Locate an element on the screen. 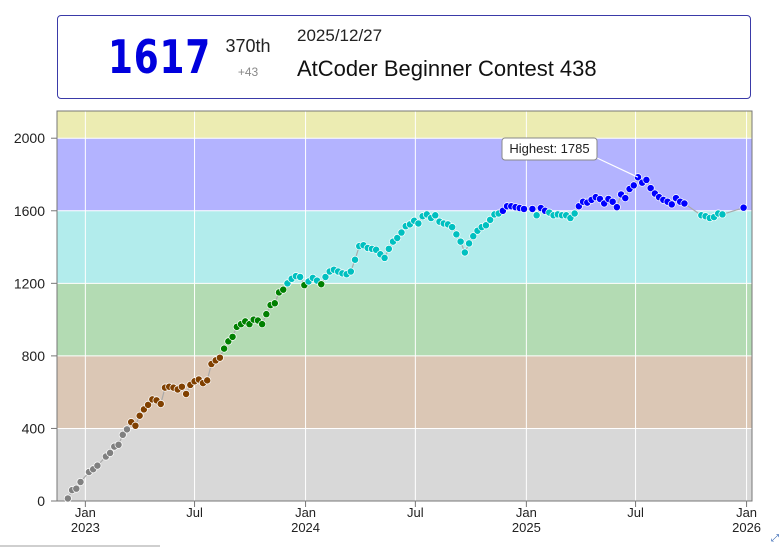  contest-date: 2025/12/27 is located at coordinates (340, 35).